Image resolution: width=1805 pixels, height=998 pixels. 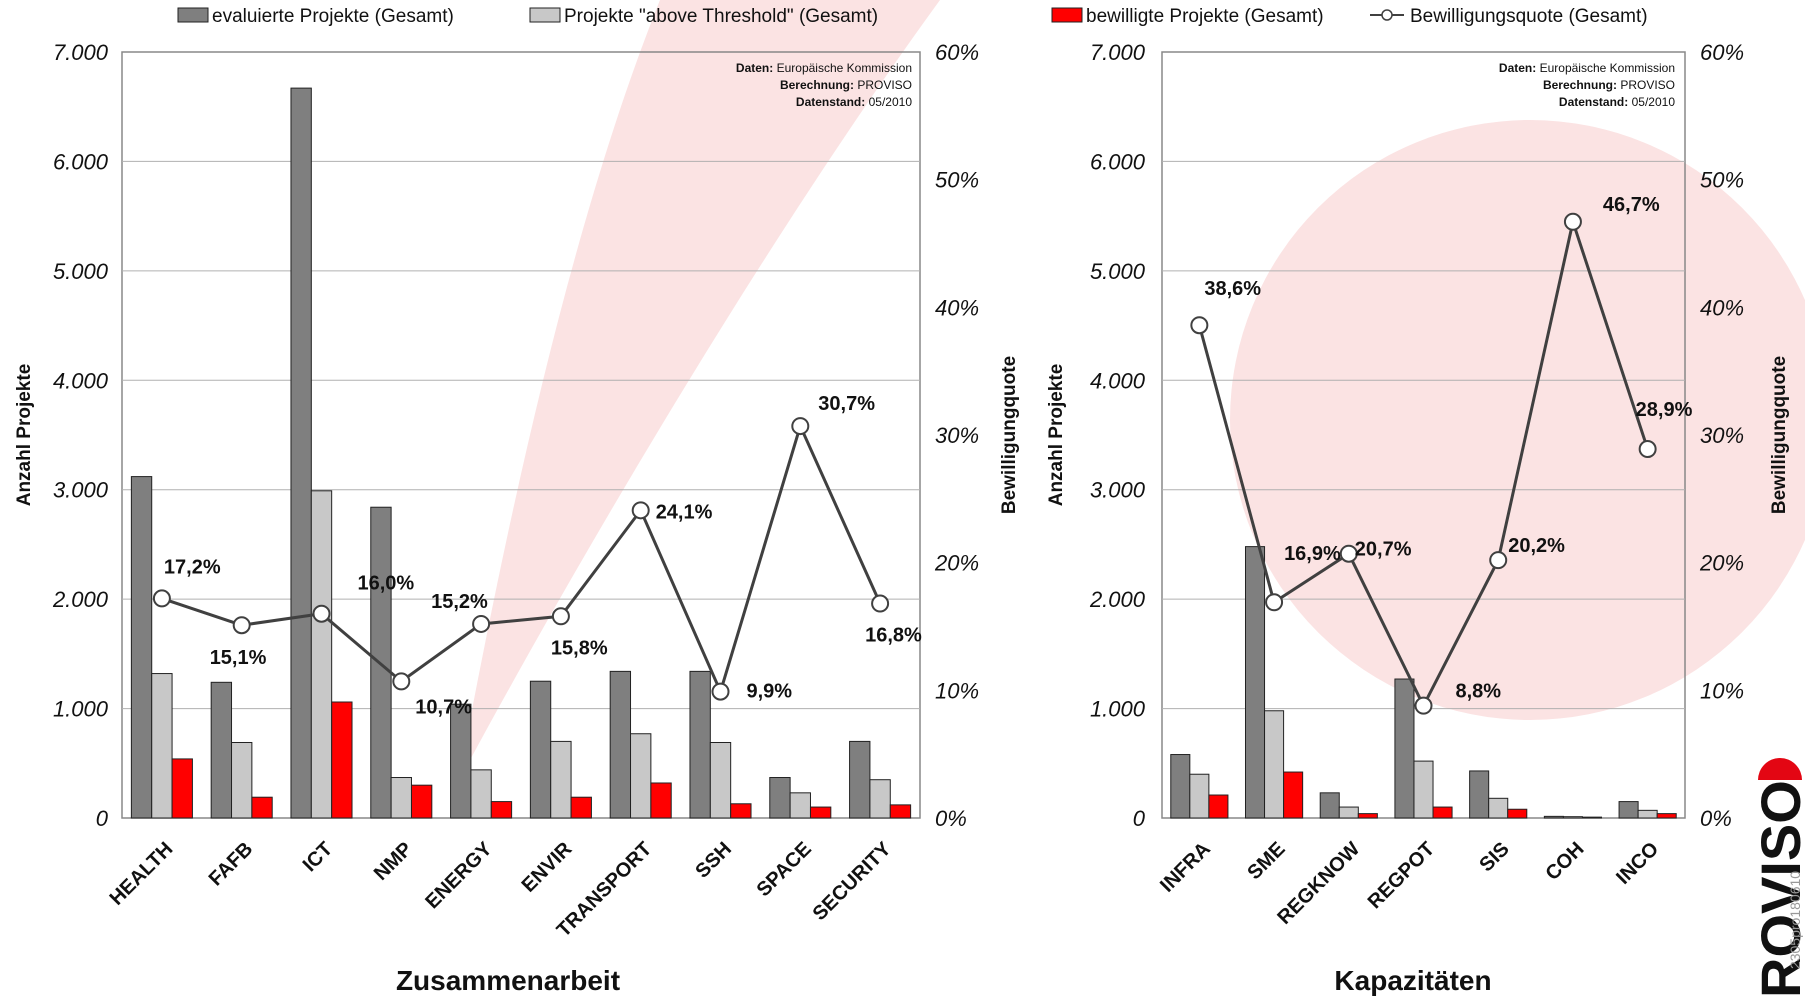 I want to click on logo-text: ROVISO, so click(x=1777, y=889).